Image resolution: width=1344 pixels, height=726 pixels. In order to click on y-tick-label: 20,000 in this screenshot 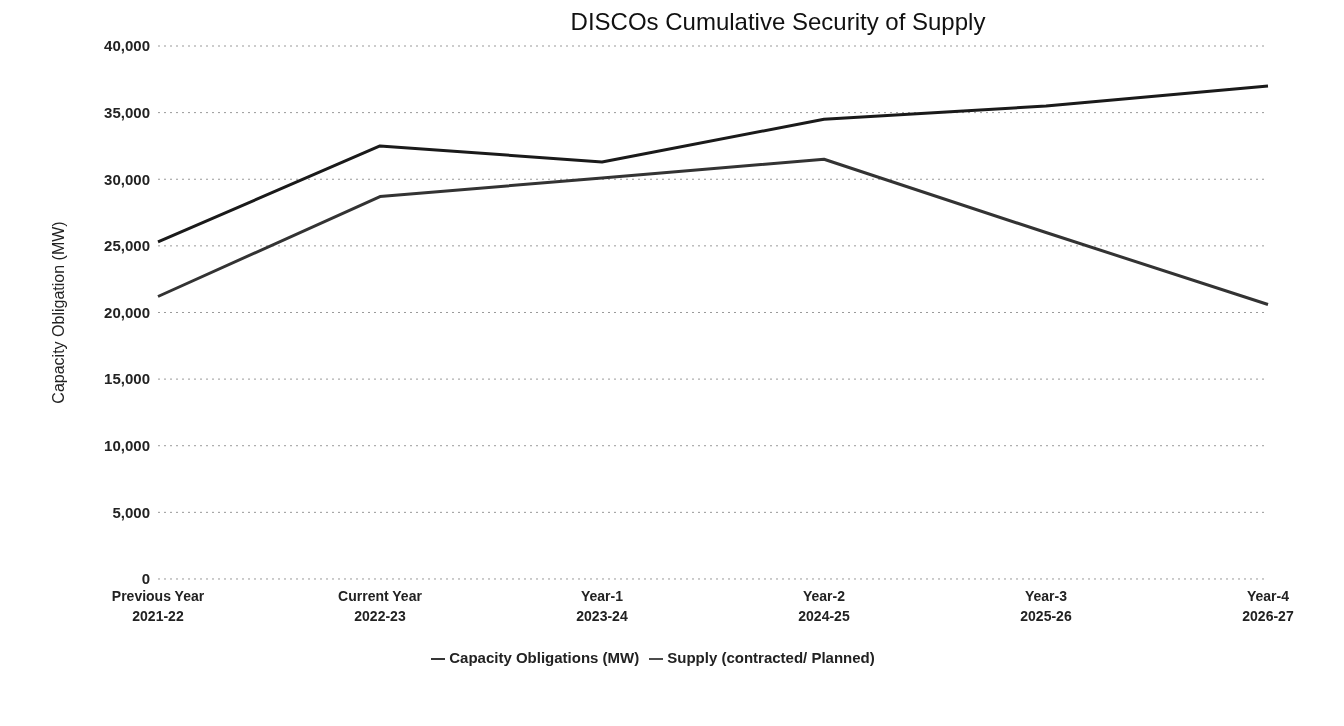, I will do `click(127, 312)`.